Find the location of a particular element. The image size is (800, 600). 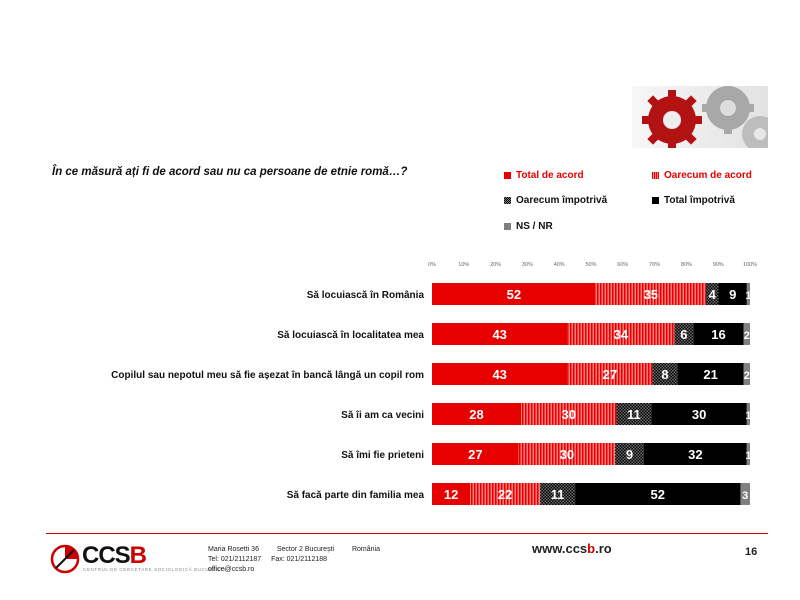

legend-label: Total împotrivă is located at coordinates (699, 200).